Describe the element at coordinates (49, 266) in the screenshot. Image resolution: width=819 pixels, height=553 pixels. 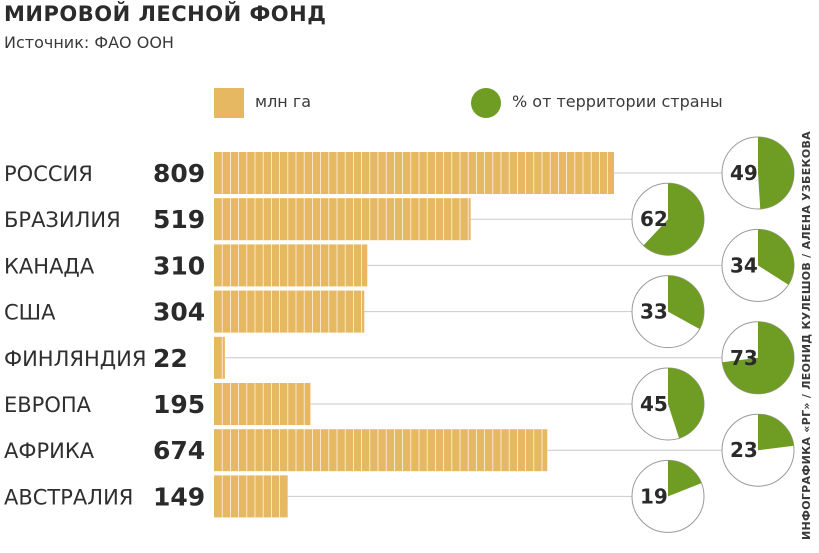
I see `category-label: КАНАДА` at that location.